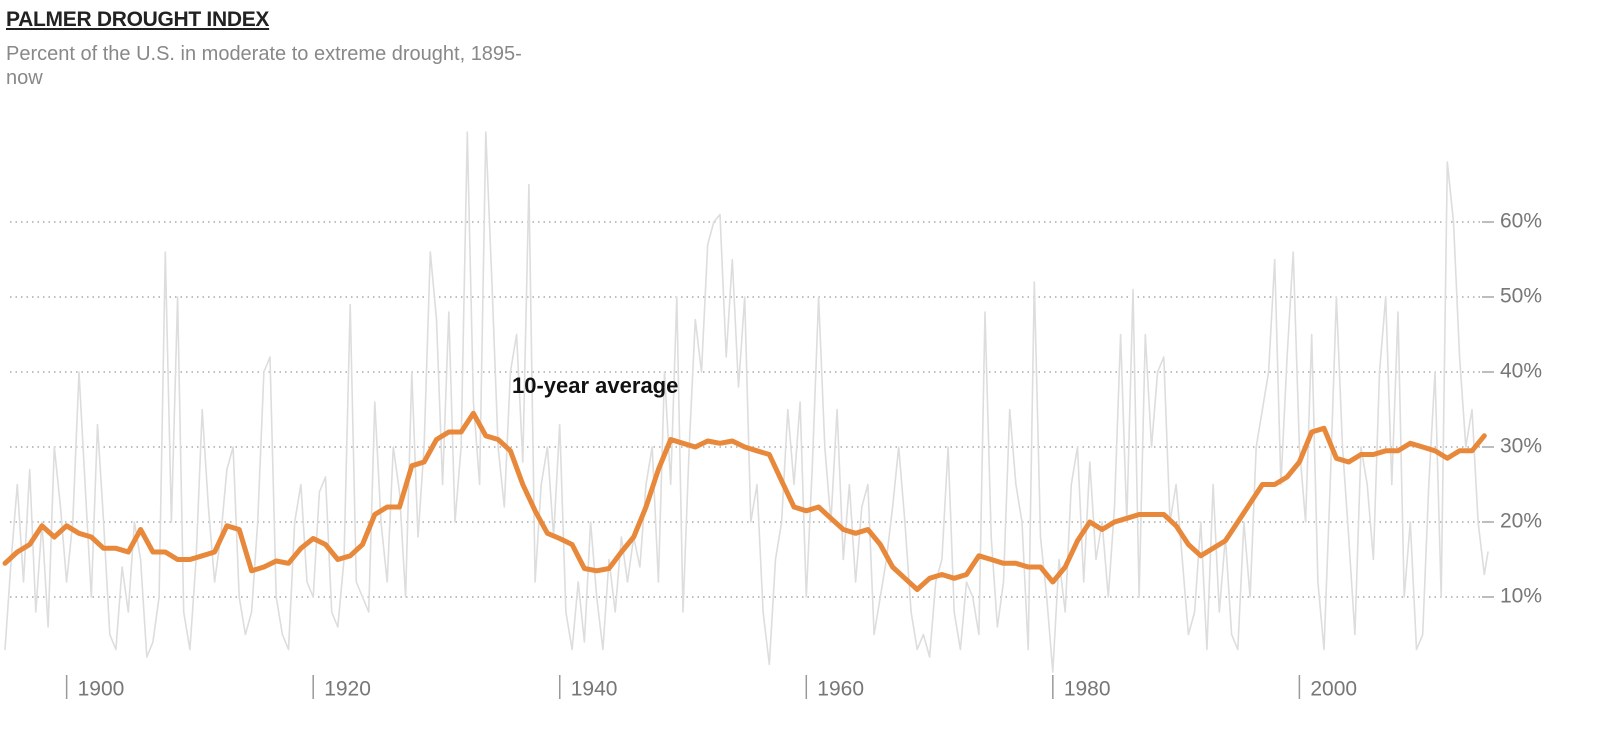 The image size is (1612, 736). Describe the element at coordinates (1521, 596) in the screenshot. I see `y-tick-label: 10%` at that location.